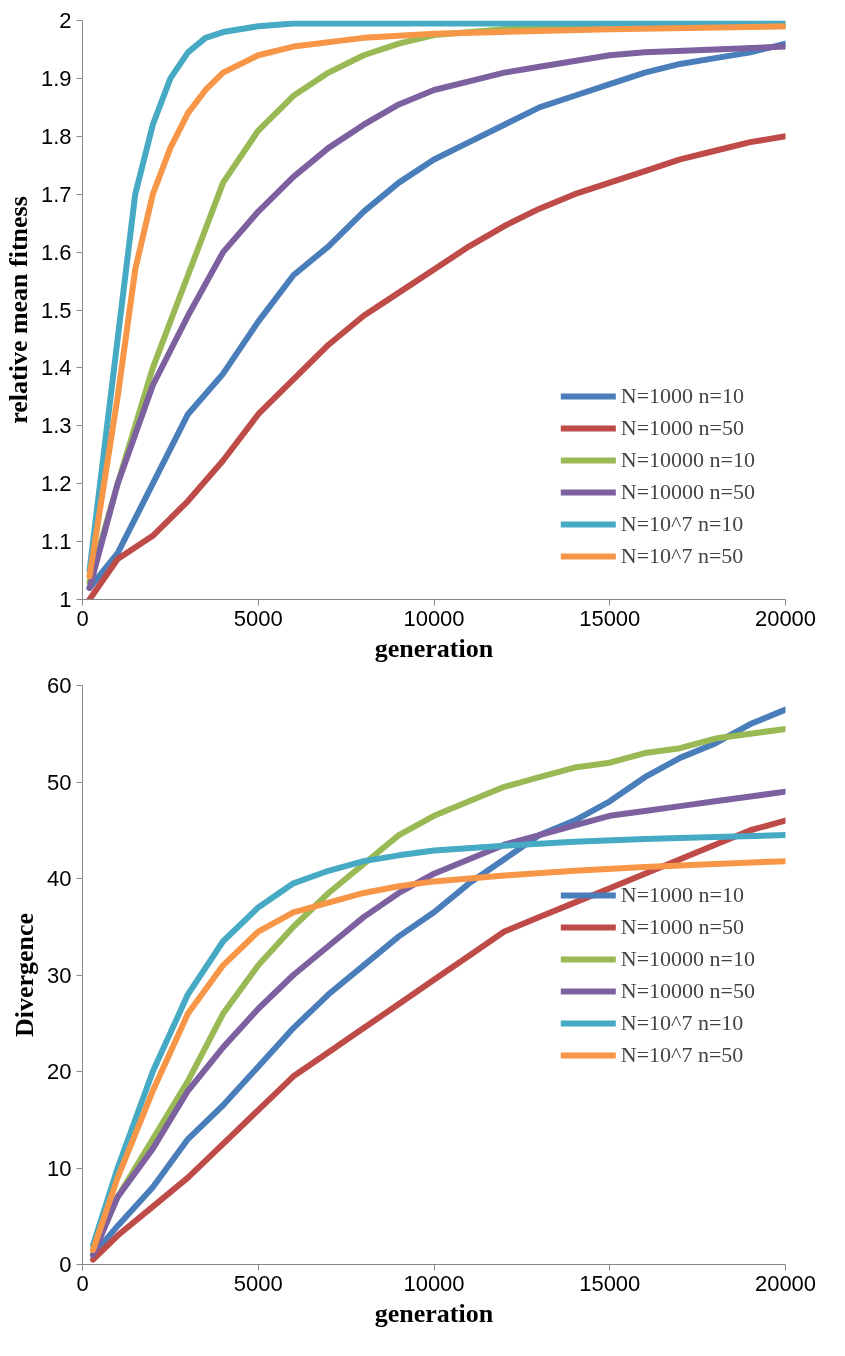 This screenshot has width=845, height=1356. I want to click on y-axis-title: relative mean fitness, so click(18, 310).